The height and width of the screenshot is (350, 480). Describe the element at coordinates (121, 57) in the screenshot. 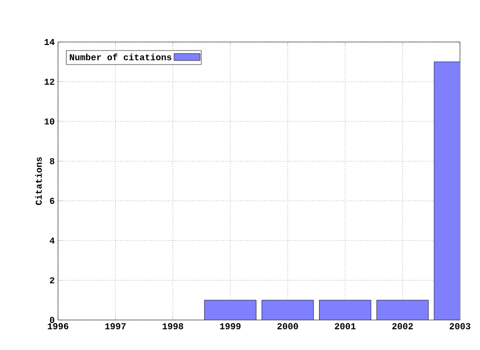

I see `legend-label: Number of citations` at that location.